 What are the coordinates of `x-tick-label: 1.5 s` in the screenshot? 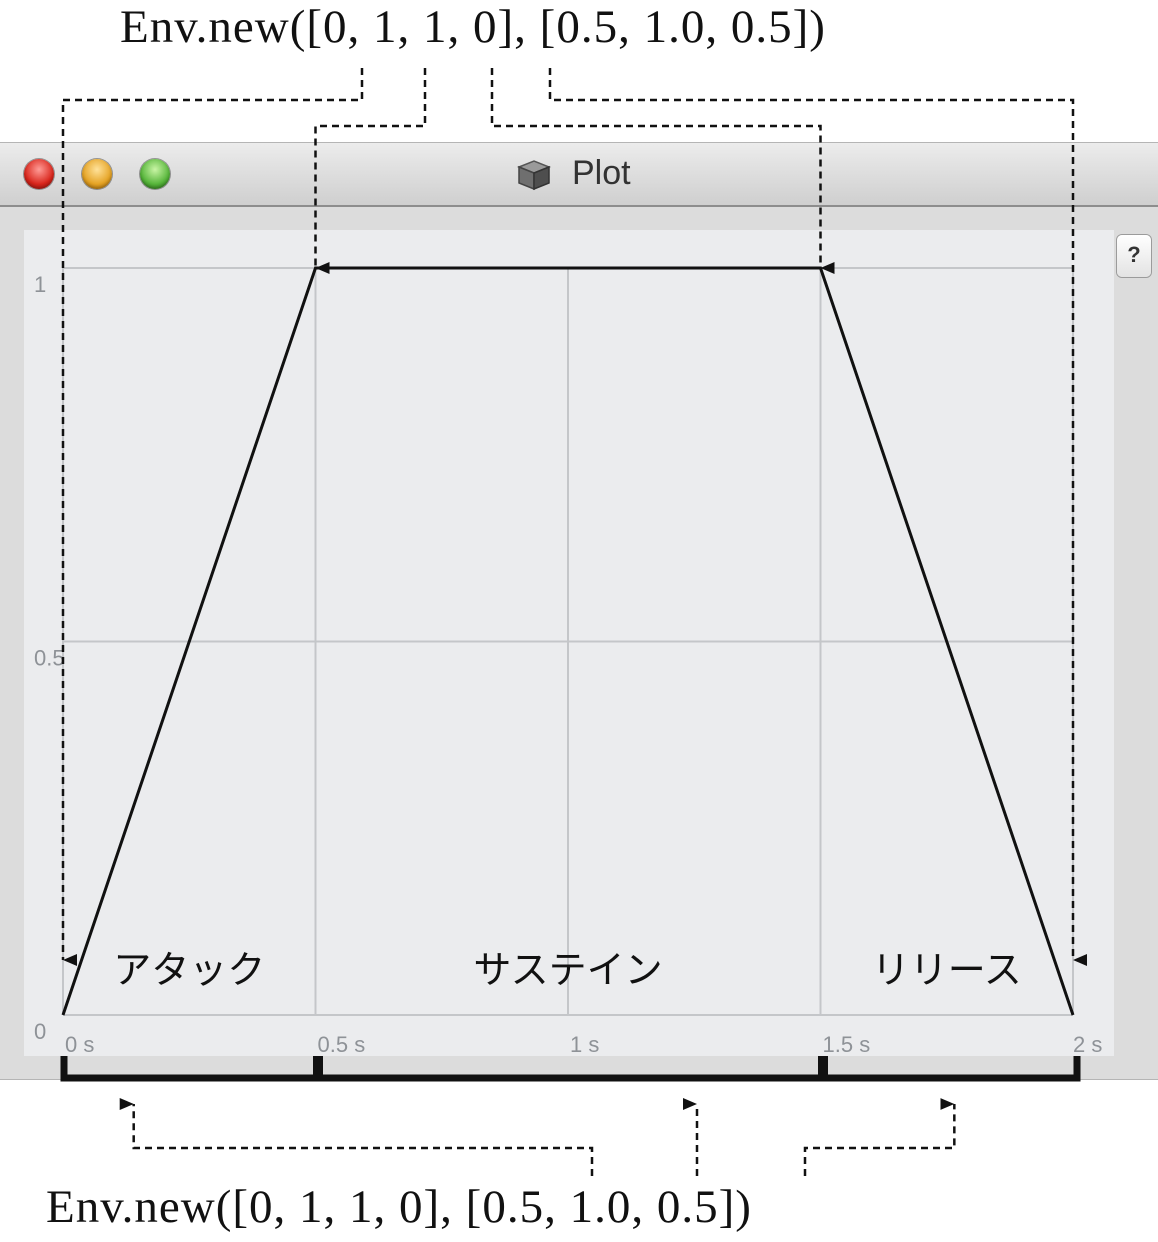 It's located at (847, 1044).